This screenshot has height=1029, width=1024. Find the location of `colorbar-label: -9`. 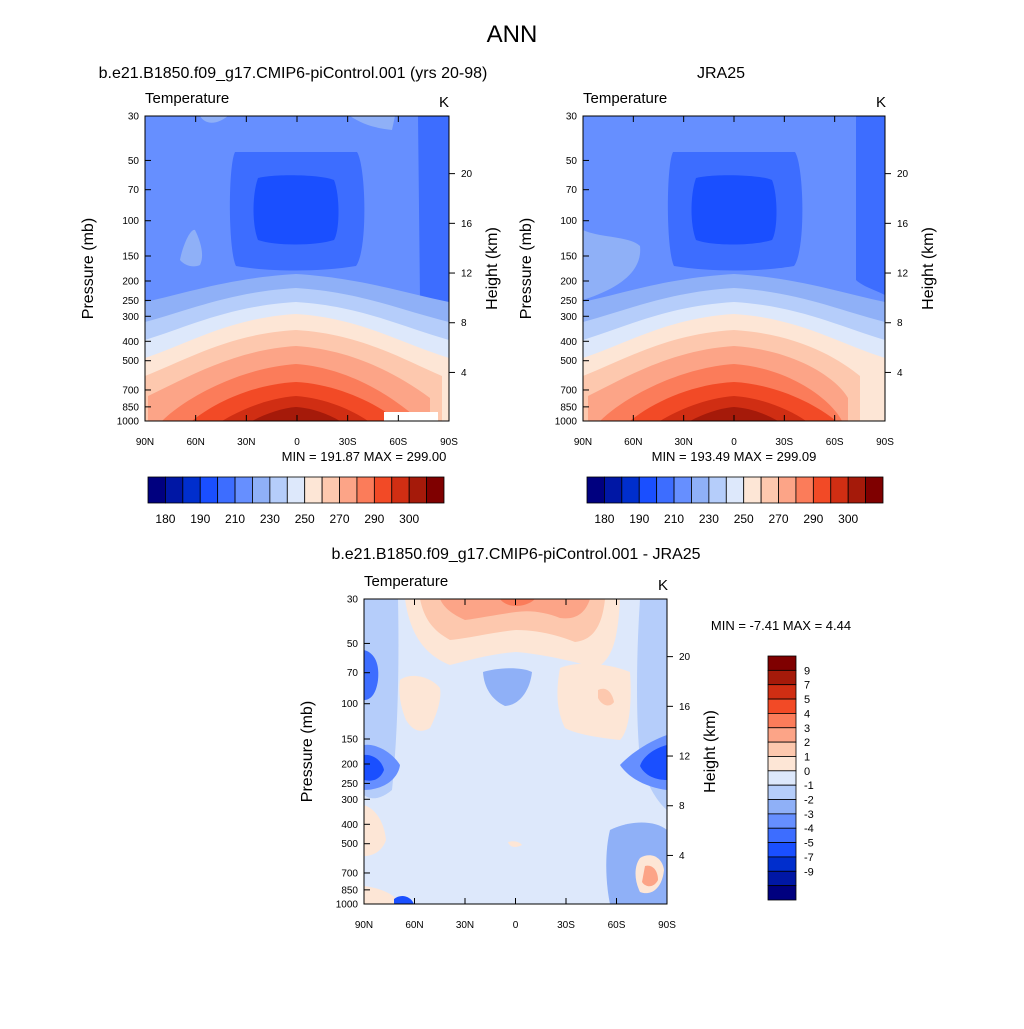

colorbar-label: -9 is located at coordinates (809, 872).